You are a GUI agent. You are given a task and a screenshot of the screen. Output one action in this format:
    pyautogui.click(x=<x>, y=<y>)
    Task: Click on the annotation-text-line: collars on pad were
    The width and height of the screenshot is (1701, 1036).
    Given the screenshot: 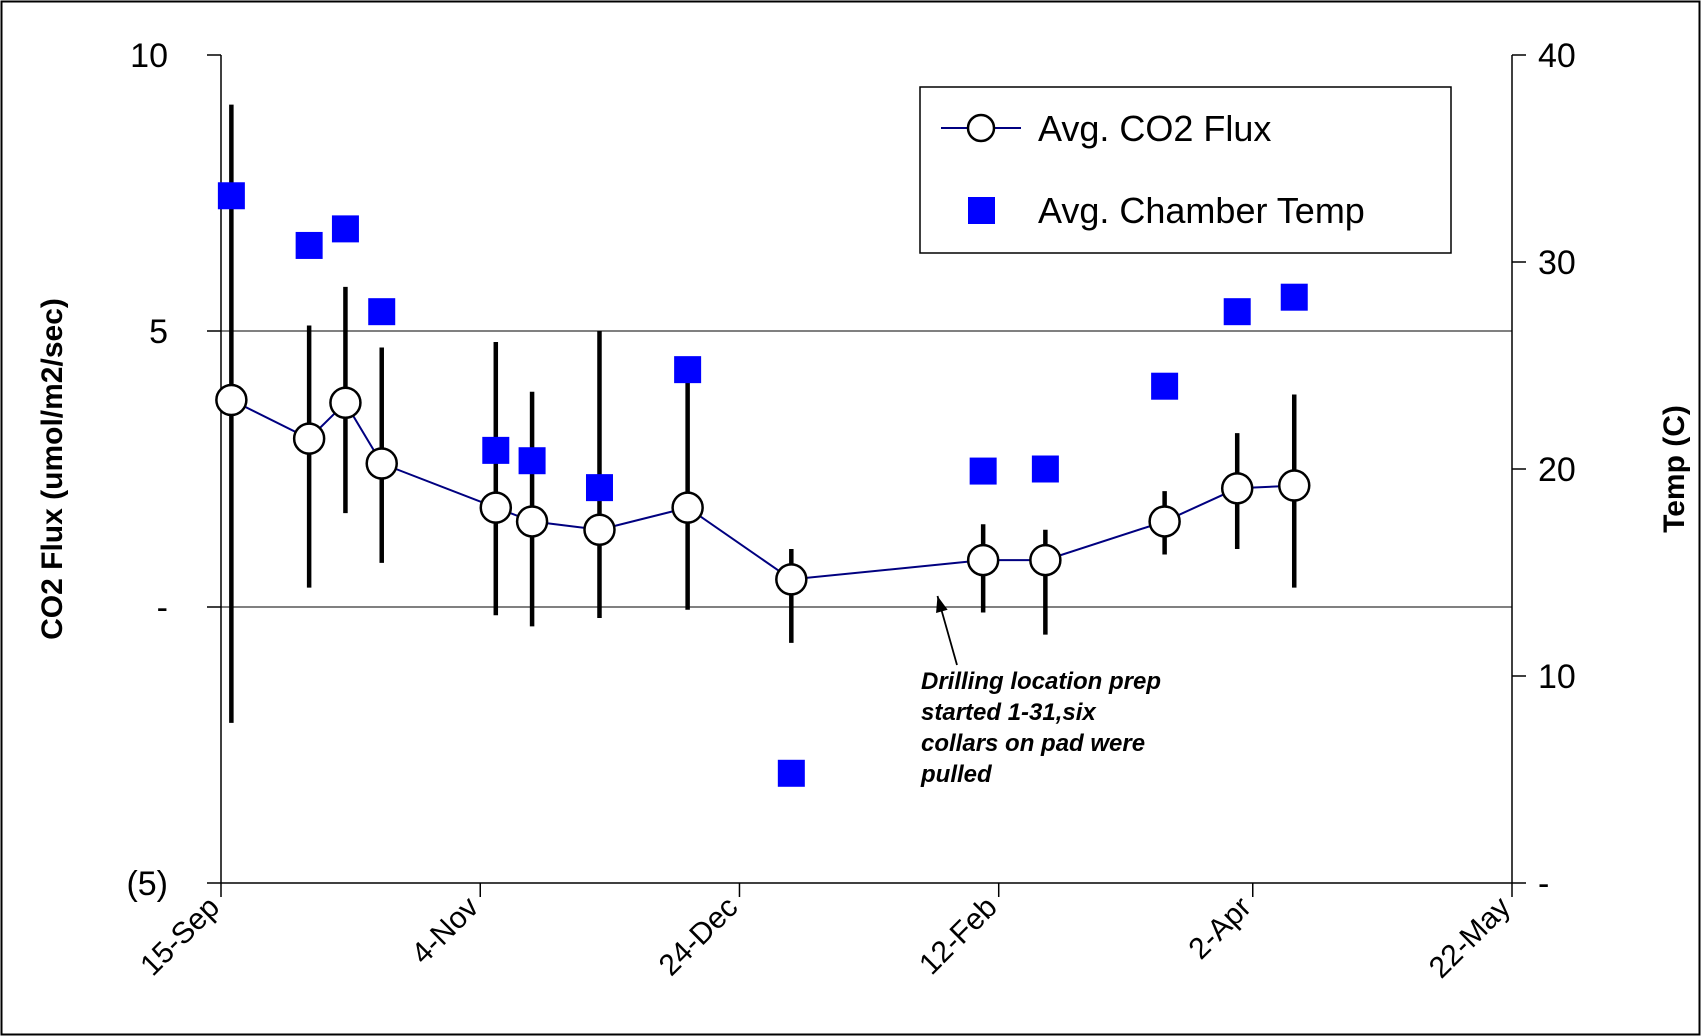 What is the action you would take?
    pyautogui.click(x=1033, y=743)
    